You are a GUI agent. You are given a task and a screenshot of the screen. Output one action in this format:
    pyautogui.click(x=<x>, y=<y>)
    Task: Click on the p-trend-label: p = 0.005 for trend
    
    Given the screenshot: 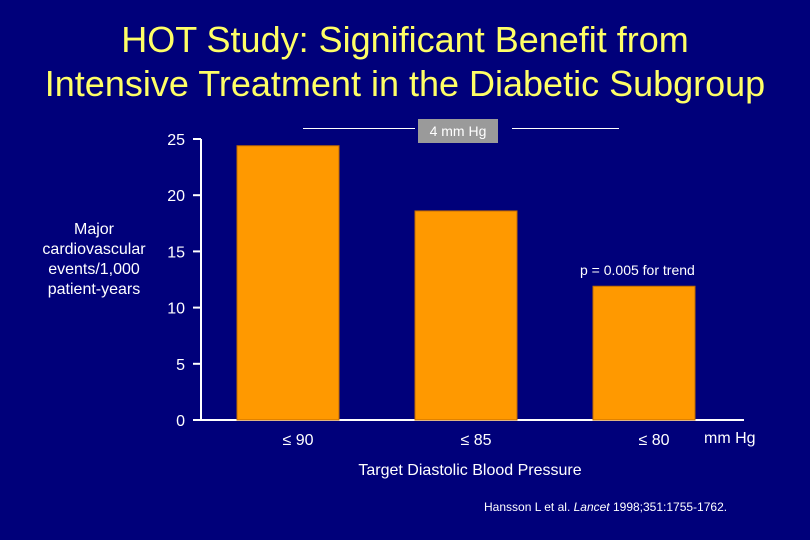 What is the action you would take?
    pyautogui.click(x=637, y=270)
    